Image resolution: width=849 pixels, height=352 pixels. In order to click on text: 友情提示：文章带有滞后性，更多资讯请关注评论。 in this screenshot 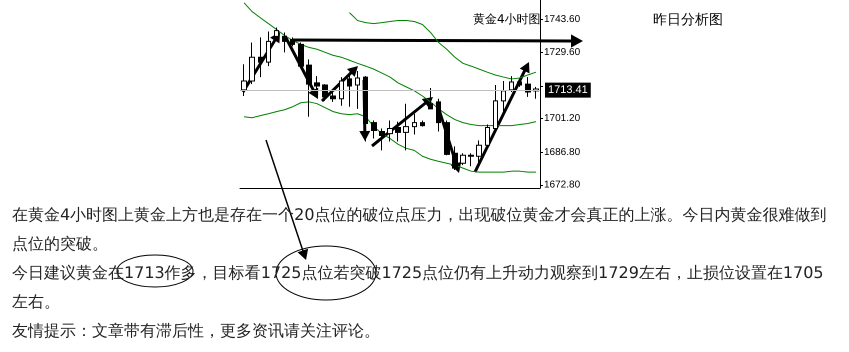, I will do `click(196, 331)`.